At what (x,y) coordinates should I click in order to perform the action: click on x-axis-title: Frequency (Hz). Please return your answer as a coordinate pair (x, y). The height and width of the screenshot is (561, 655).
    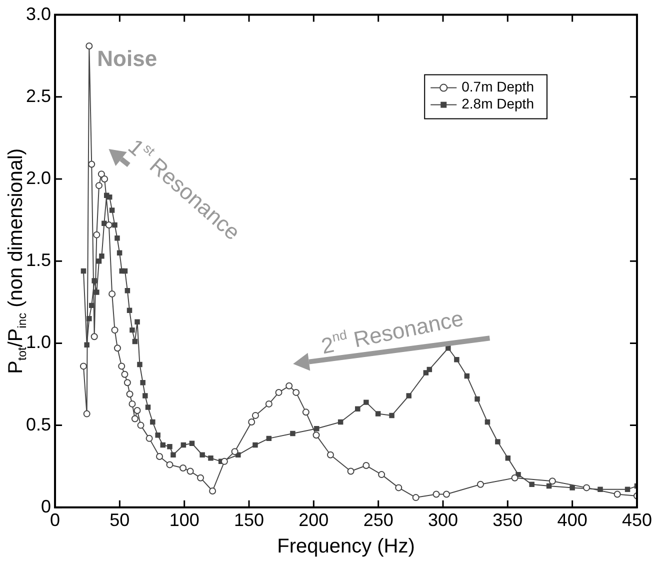
    Looking at the image, I should click on (346, 547).